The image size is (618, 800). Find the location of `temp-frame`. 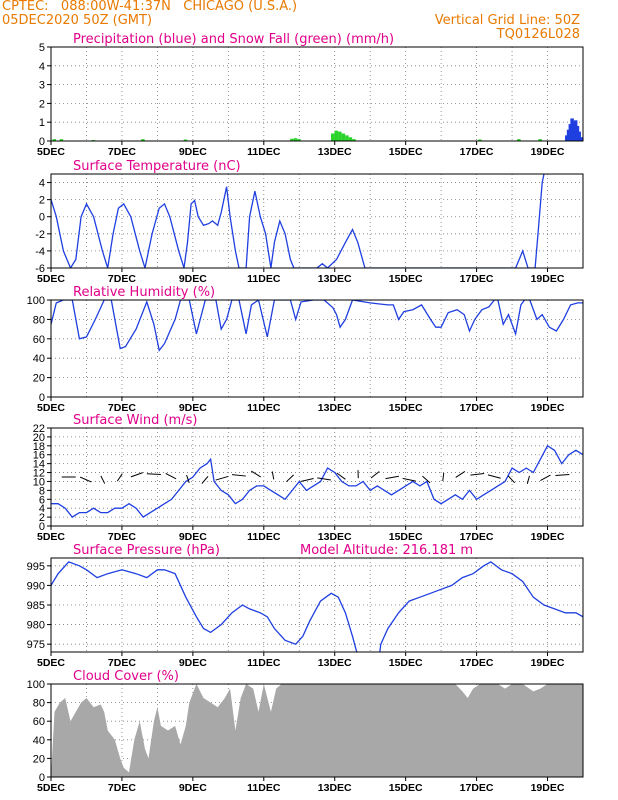

temp-frame is located at coordinates (317, 221).